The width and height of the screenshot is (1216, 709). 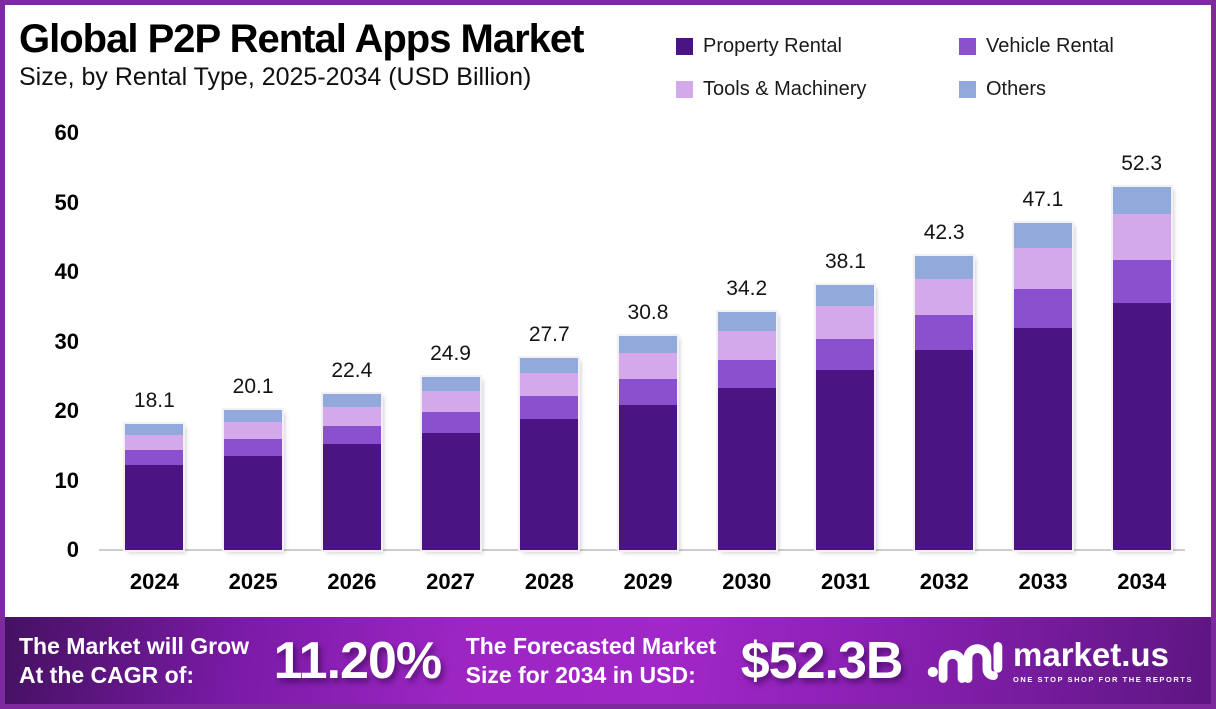 I want to click on legend-item: Property Rental, so click(x=817, y=46).